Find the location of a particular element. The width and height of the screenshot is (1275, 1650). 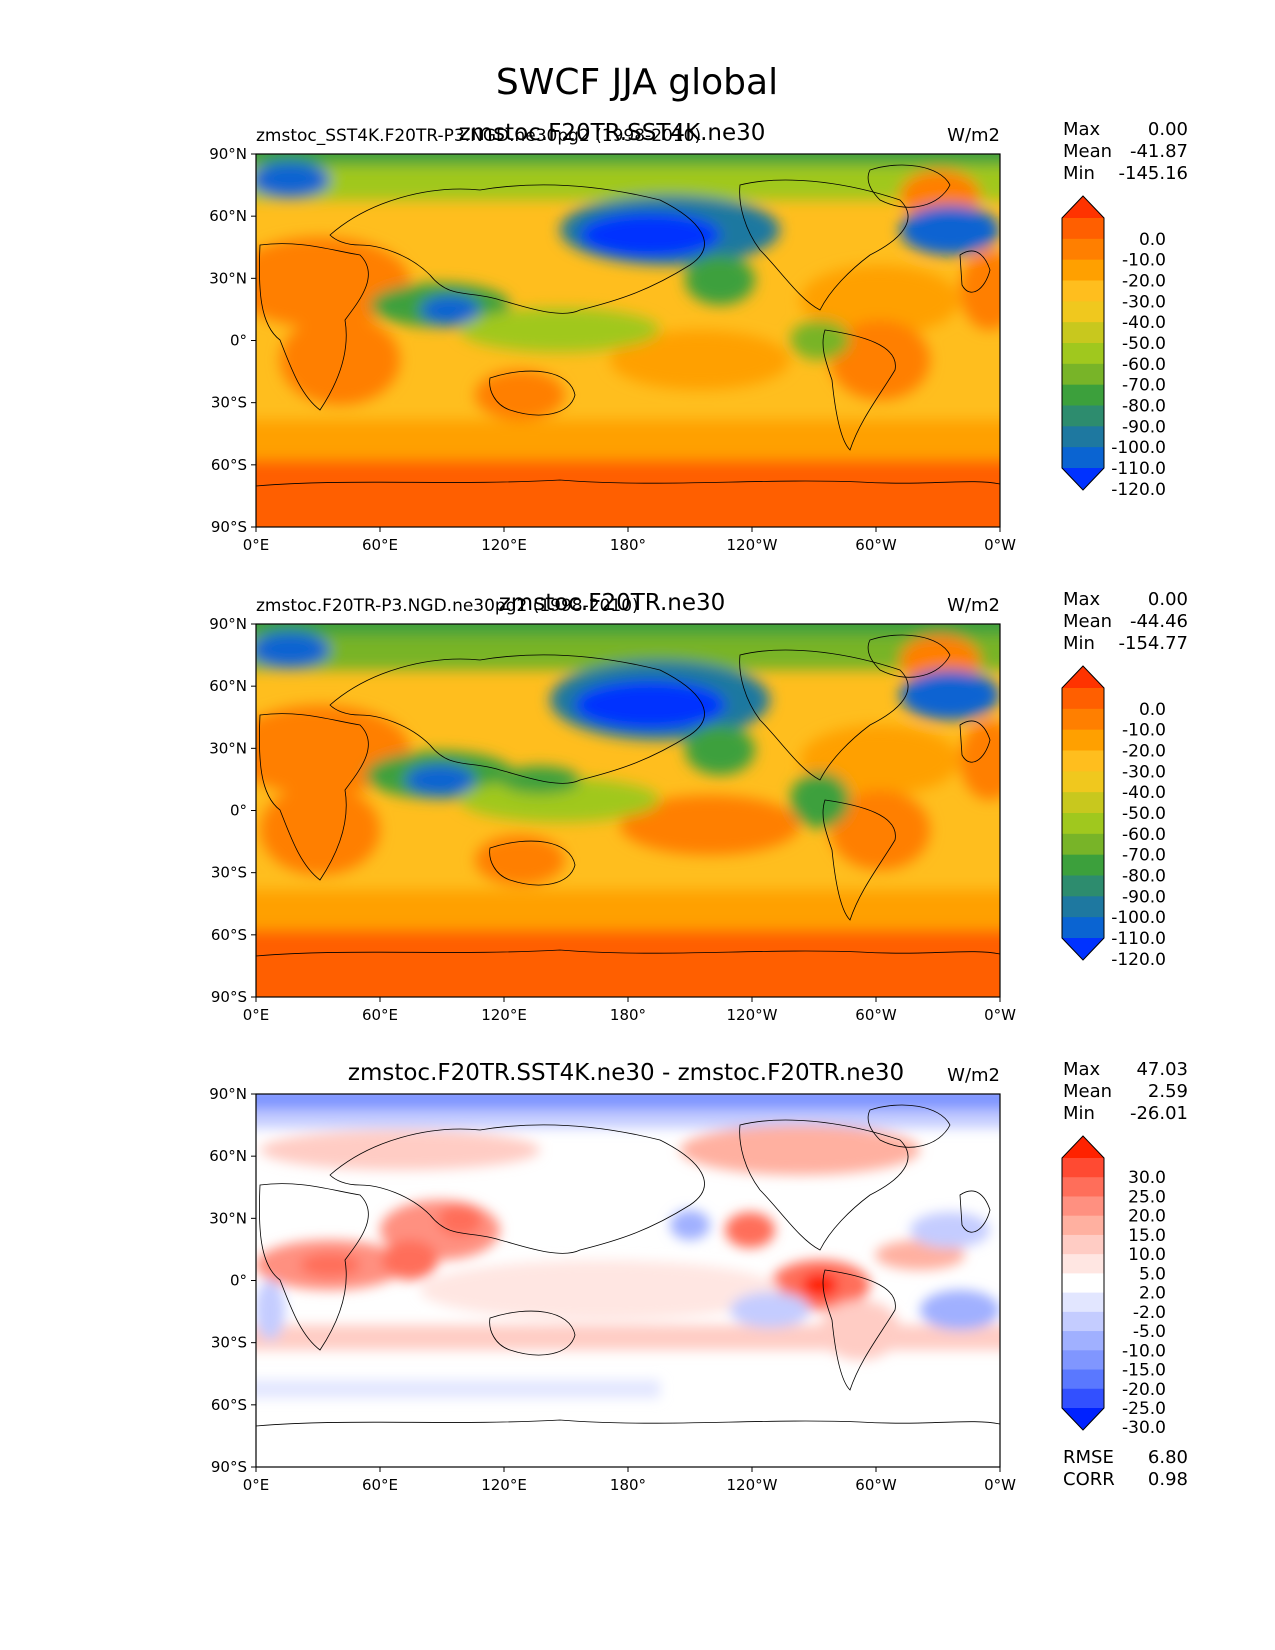

rmse-label: RMSE is located at coordinates (1088, 1457).